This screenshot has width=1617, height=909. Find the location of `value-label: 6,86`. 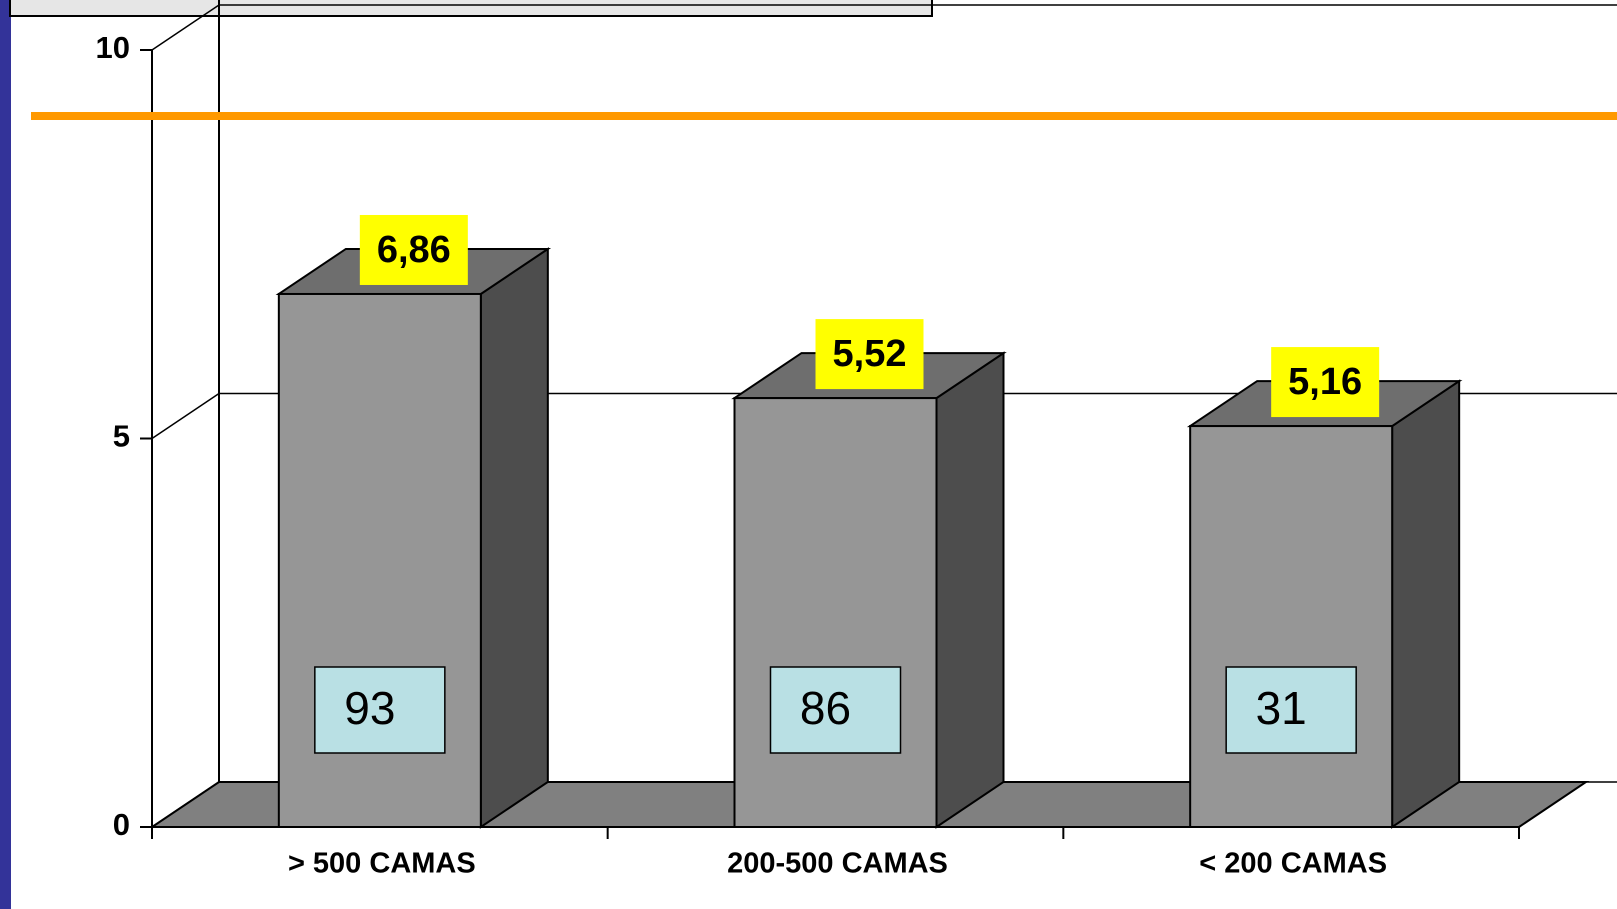

value-label: 6,86 is located at coordinates (414, 250).